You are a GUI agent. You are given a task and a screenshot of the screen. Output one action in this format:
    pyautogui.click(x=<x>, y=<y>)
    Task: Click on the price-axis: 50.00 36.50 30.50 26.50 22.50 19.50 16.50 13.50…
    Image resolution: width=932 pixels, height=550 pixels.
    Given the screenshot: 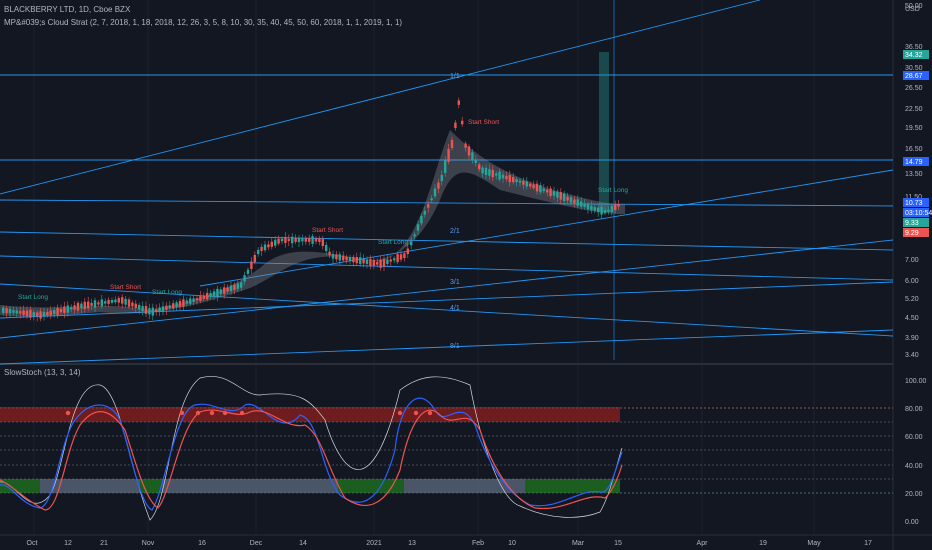 What is the action you would take?
    pyautogui.click(x=914, y=181)
    